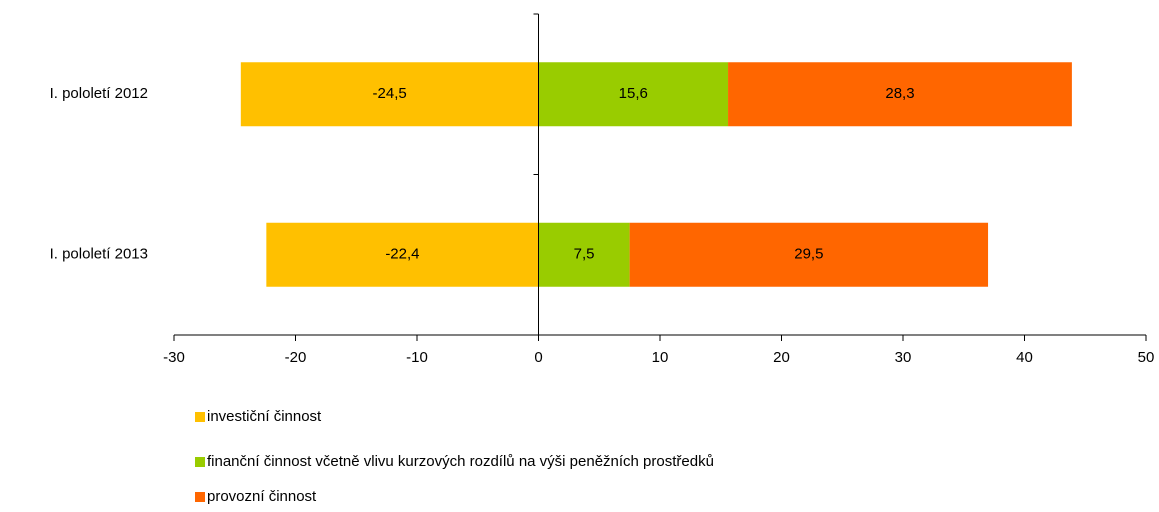  Describe the element at coordinates (417, 357) in the screenshot. I see `x-tick-label: -10` at that location.